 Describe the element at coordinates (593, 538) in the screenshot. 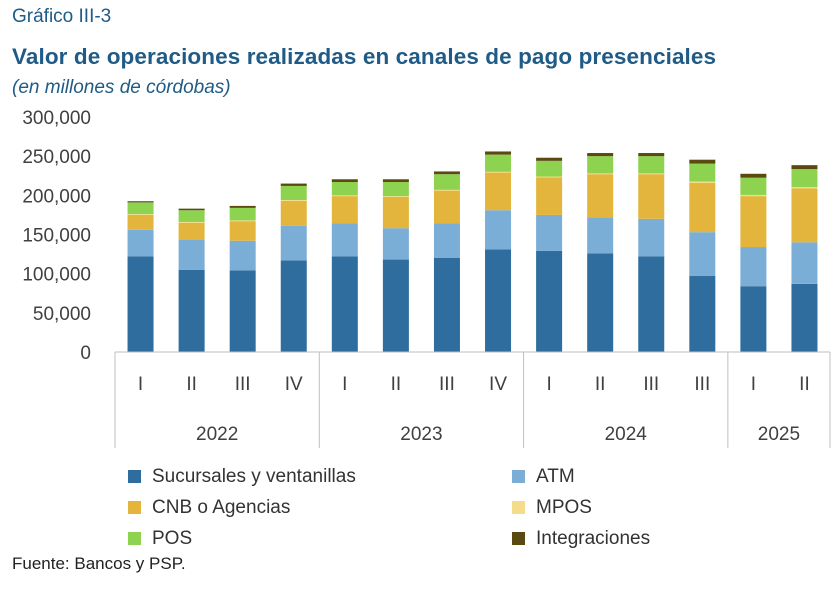

I see `legend-label: Integraciones` at that location.